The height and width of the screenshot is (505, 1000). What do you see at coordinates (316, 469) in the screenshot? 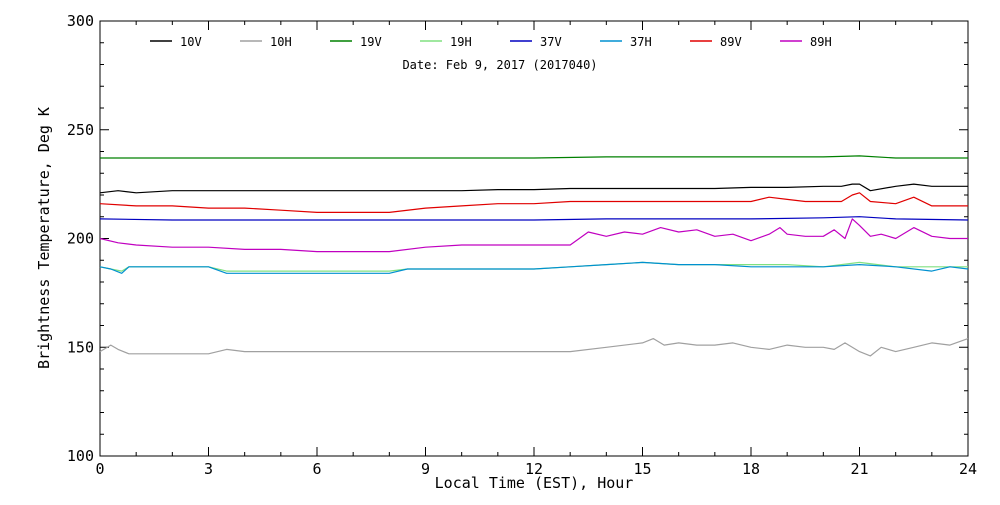
I see `x-tick-label: 6` at bounding box center [316, 469].